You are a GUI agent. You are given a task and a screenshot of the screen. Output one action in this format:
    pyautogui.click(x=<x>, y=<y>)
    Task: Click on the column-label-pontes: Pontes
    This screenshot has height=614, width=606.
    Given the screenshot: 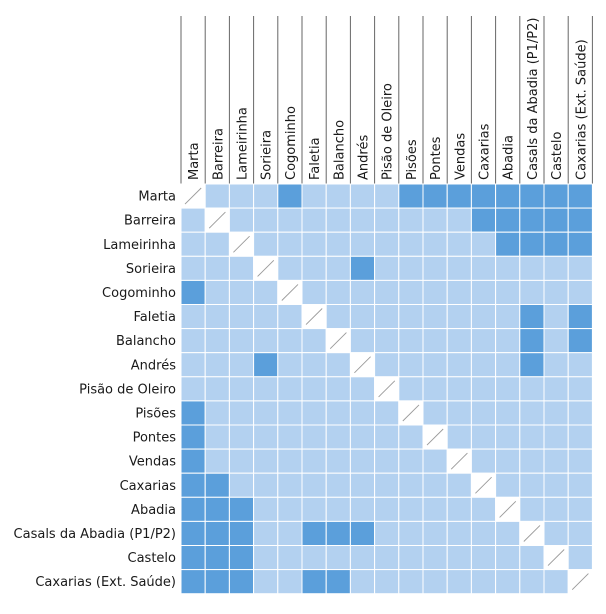 What is the action you would take?
    pyautogui.click(x=436, y=158)
    